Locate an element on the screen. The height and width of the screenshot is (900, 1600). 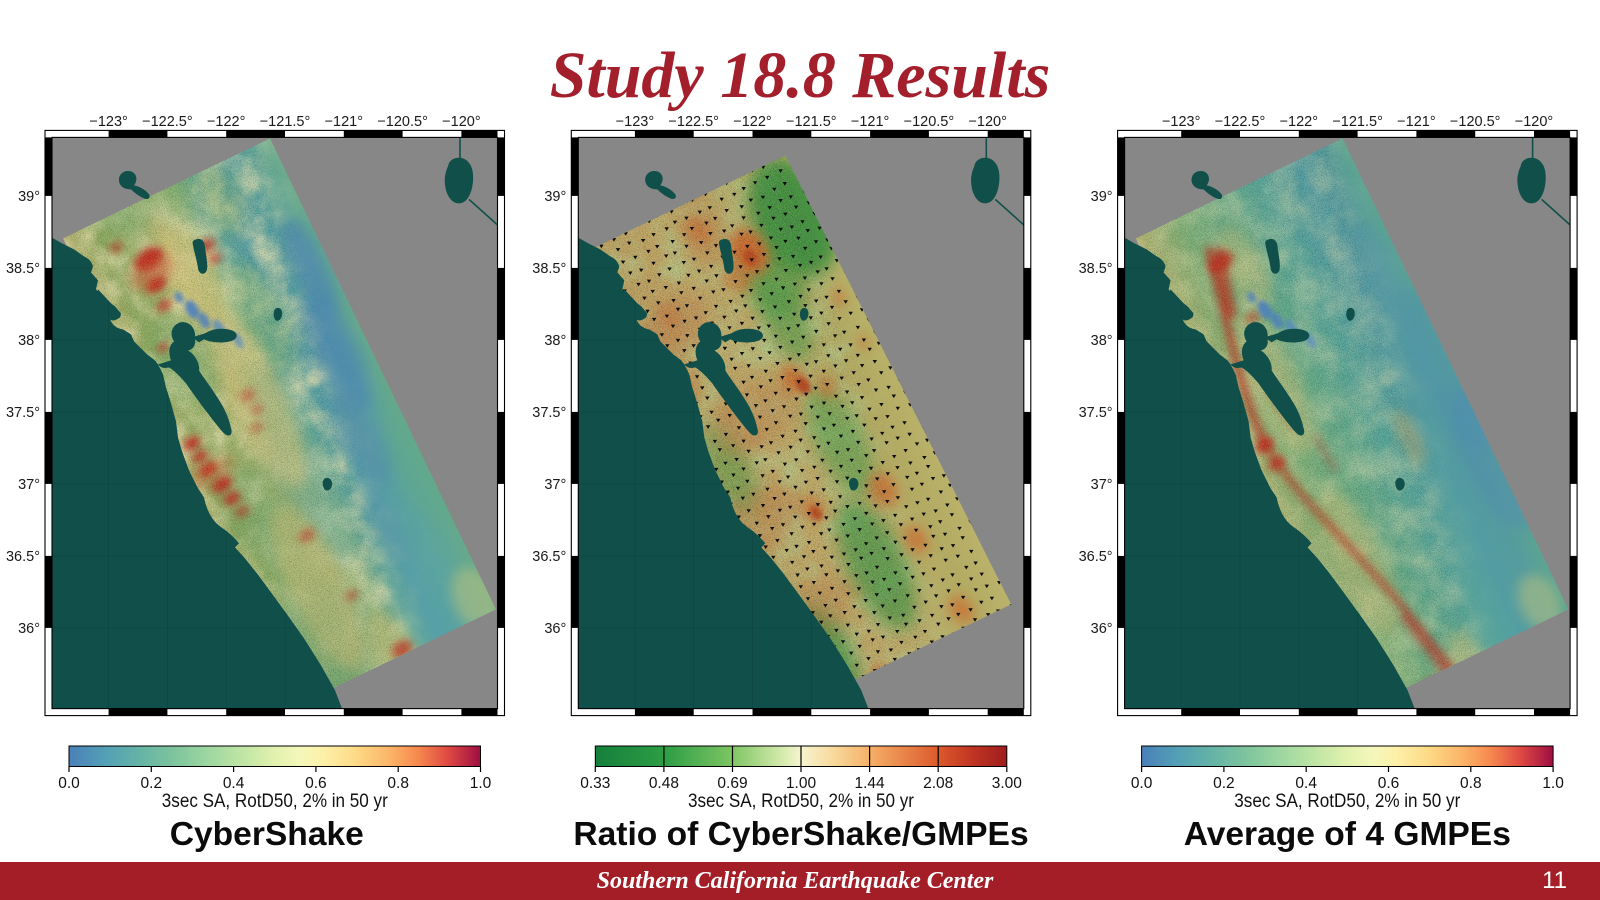
svg-text: 3.00 is located at coordinates (1007, 783).